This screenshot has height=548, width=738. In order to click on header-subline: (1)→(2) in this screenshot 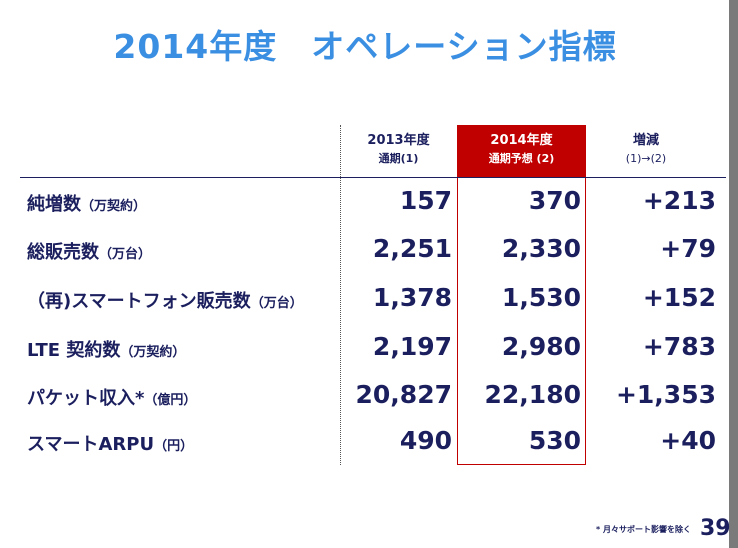, I will do `click(646, 158)`.